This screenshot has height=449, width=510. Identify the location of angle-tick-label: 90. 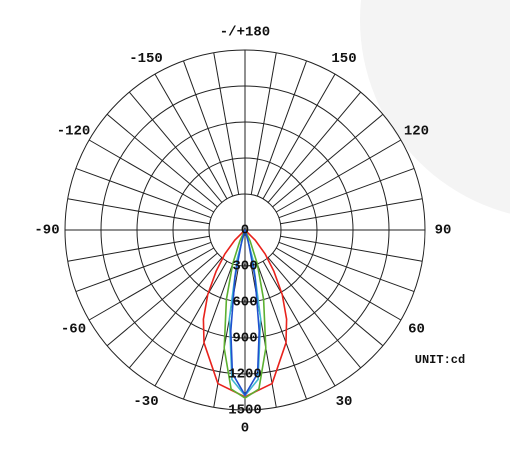
(443, 231).